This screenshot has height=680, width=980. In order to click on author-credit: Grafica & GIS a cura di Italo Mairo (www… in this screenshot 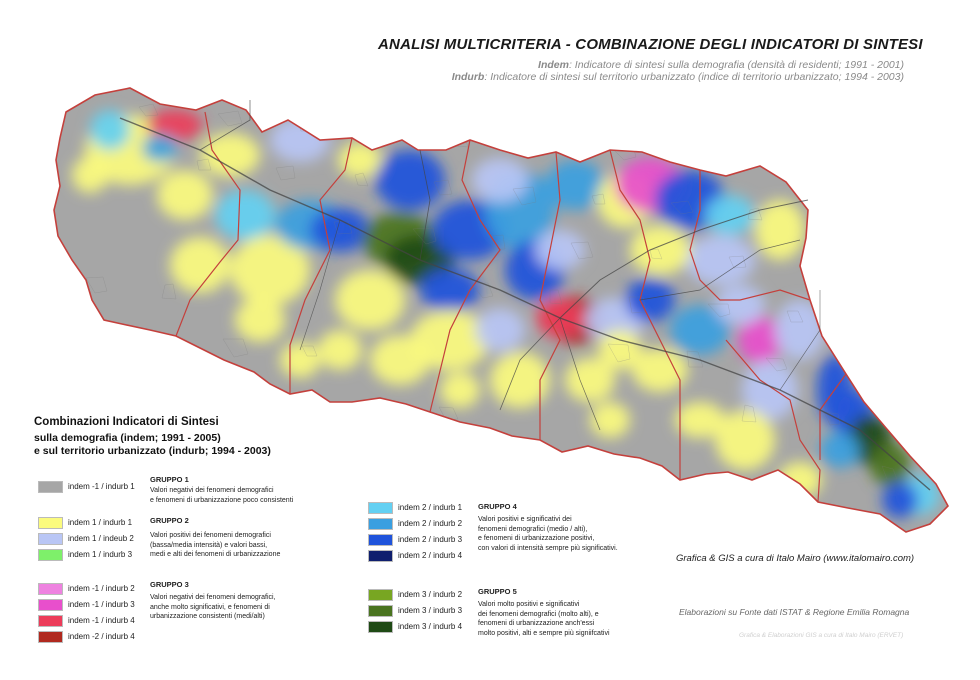, I will do `click(795, 558)`.